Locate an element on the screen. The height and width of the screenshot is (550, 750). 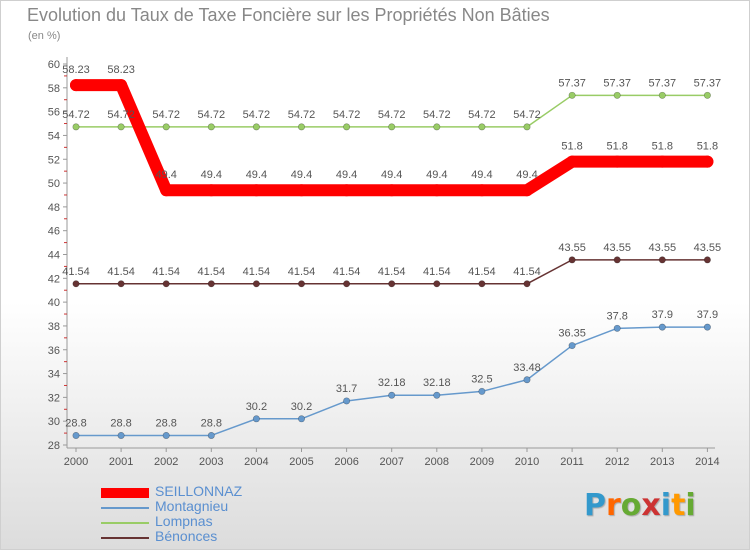
x-tick-label-2012: 2012 is located at coordinates (617, 462).